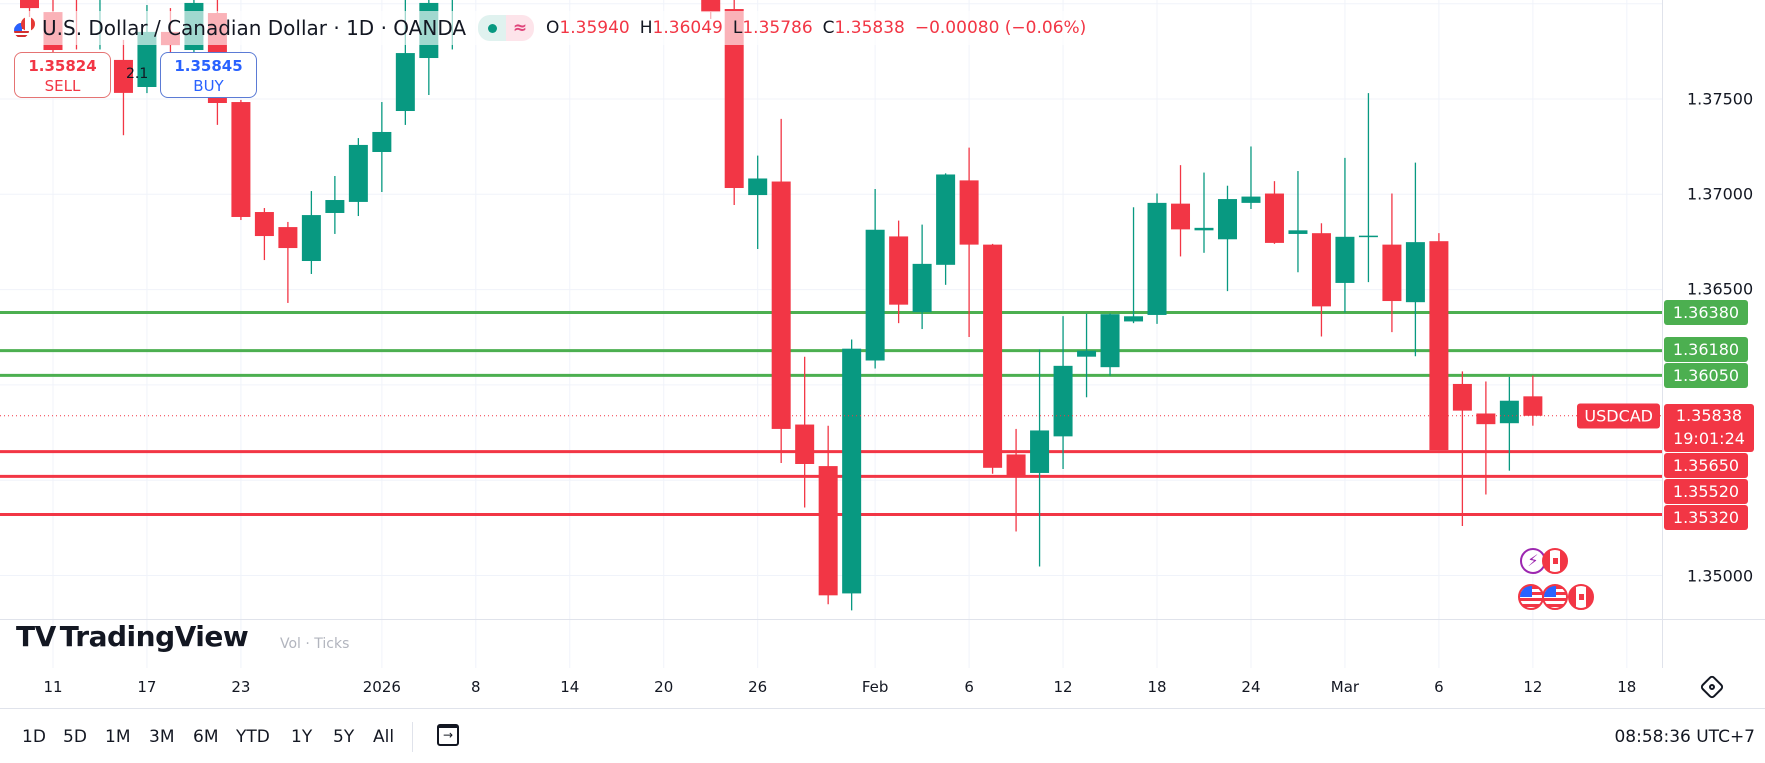 This screenshot has height=763, width=1765. Describe the element at coordinates (1713, 334) in the screenshot. I see `price-axis` at that location.